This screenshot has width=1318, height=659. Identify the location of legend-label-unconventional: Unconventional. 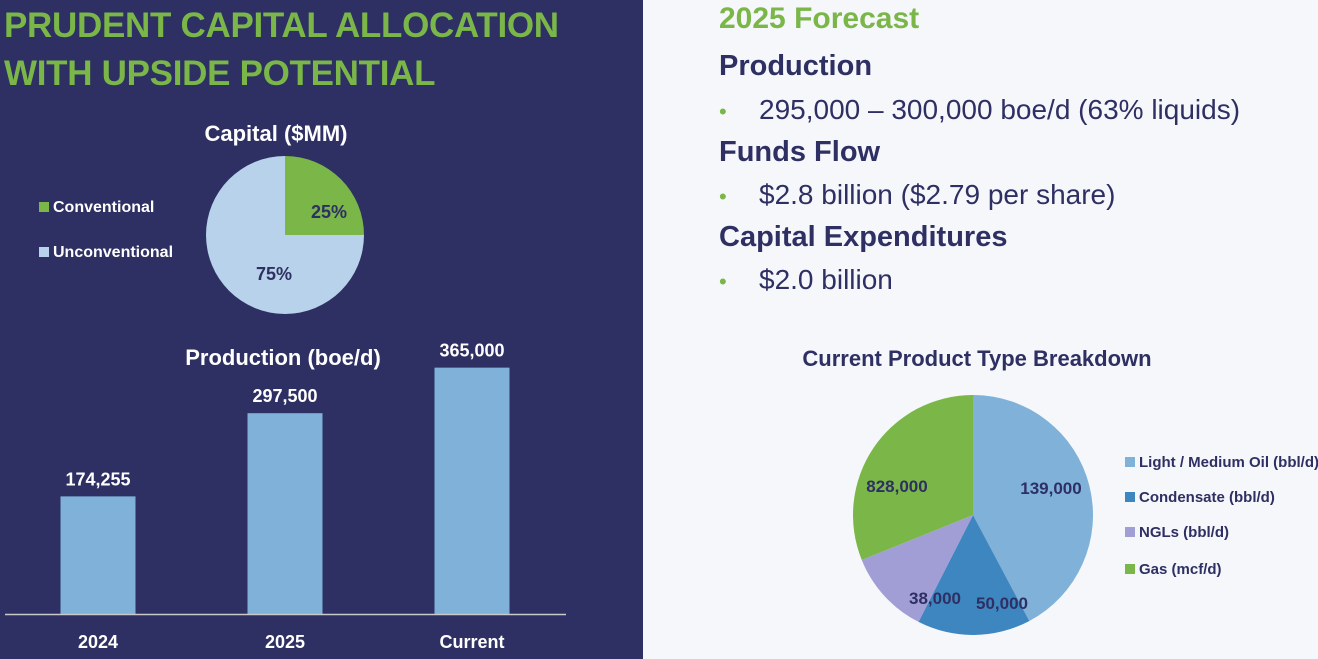
(113, 252).